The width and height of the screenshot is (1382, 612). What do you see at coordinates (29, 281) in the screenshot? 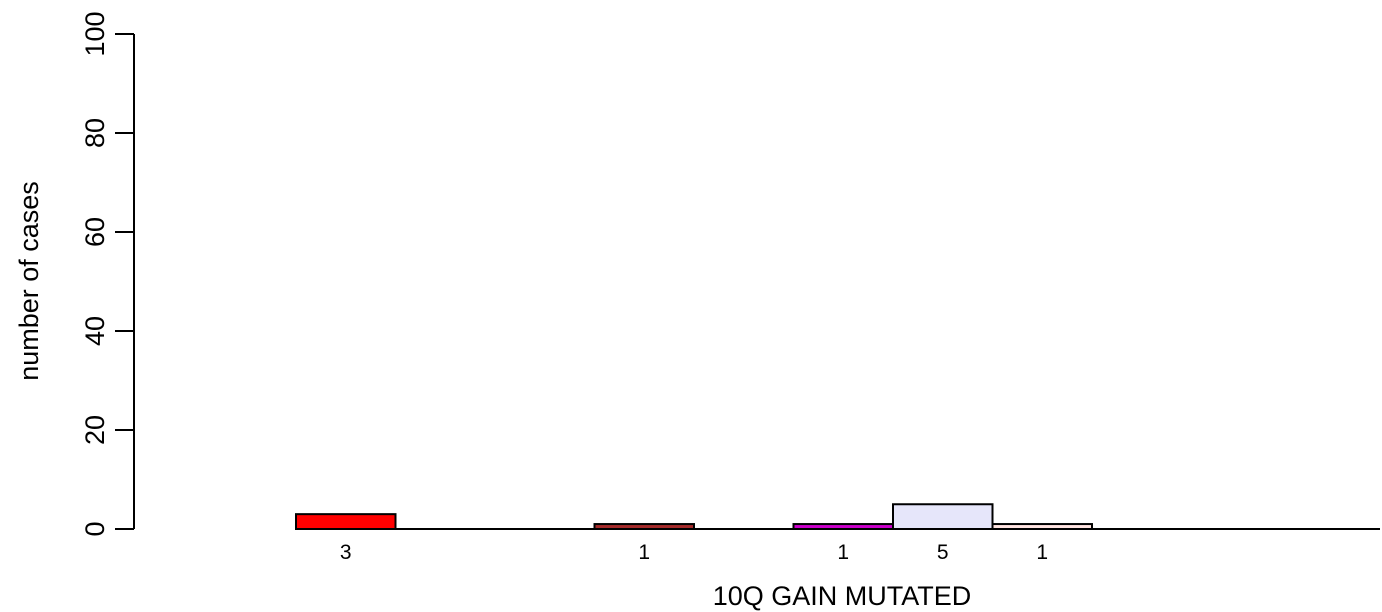
I see `y-axis-label: number of cases` at bounding box center [29, 281].